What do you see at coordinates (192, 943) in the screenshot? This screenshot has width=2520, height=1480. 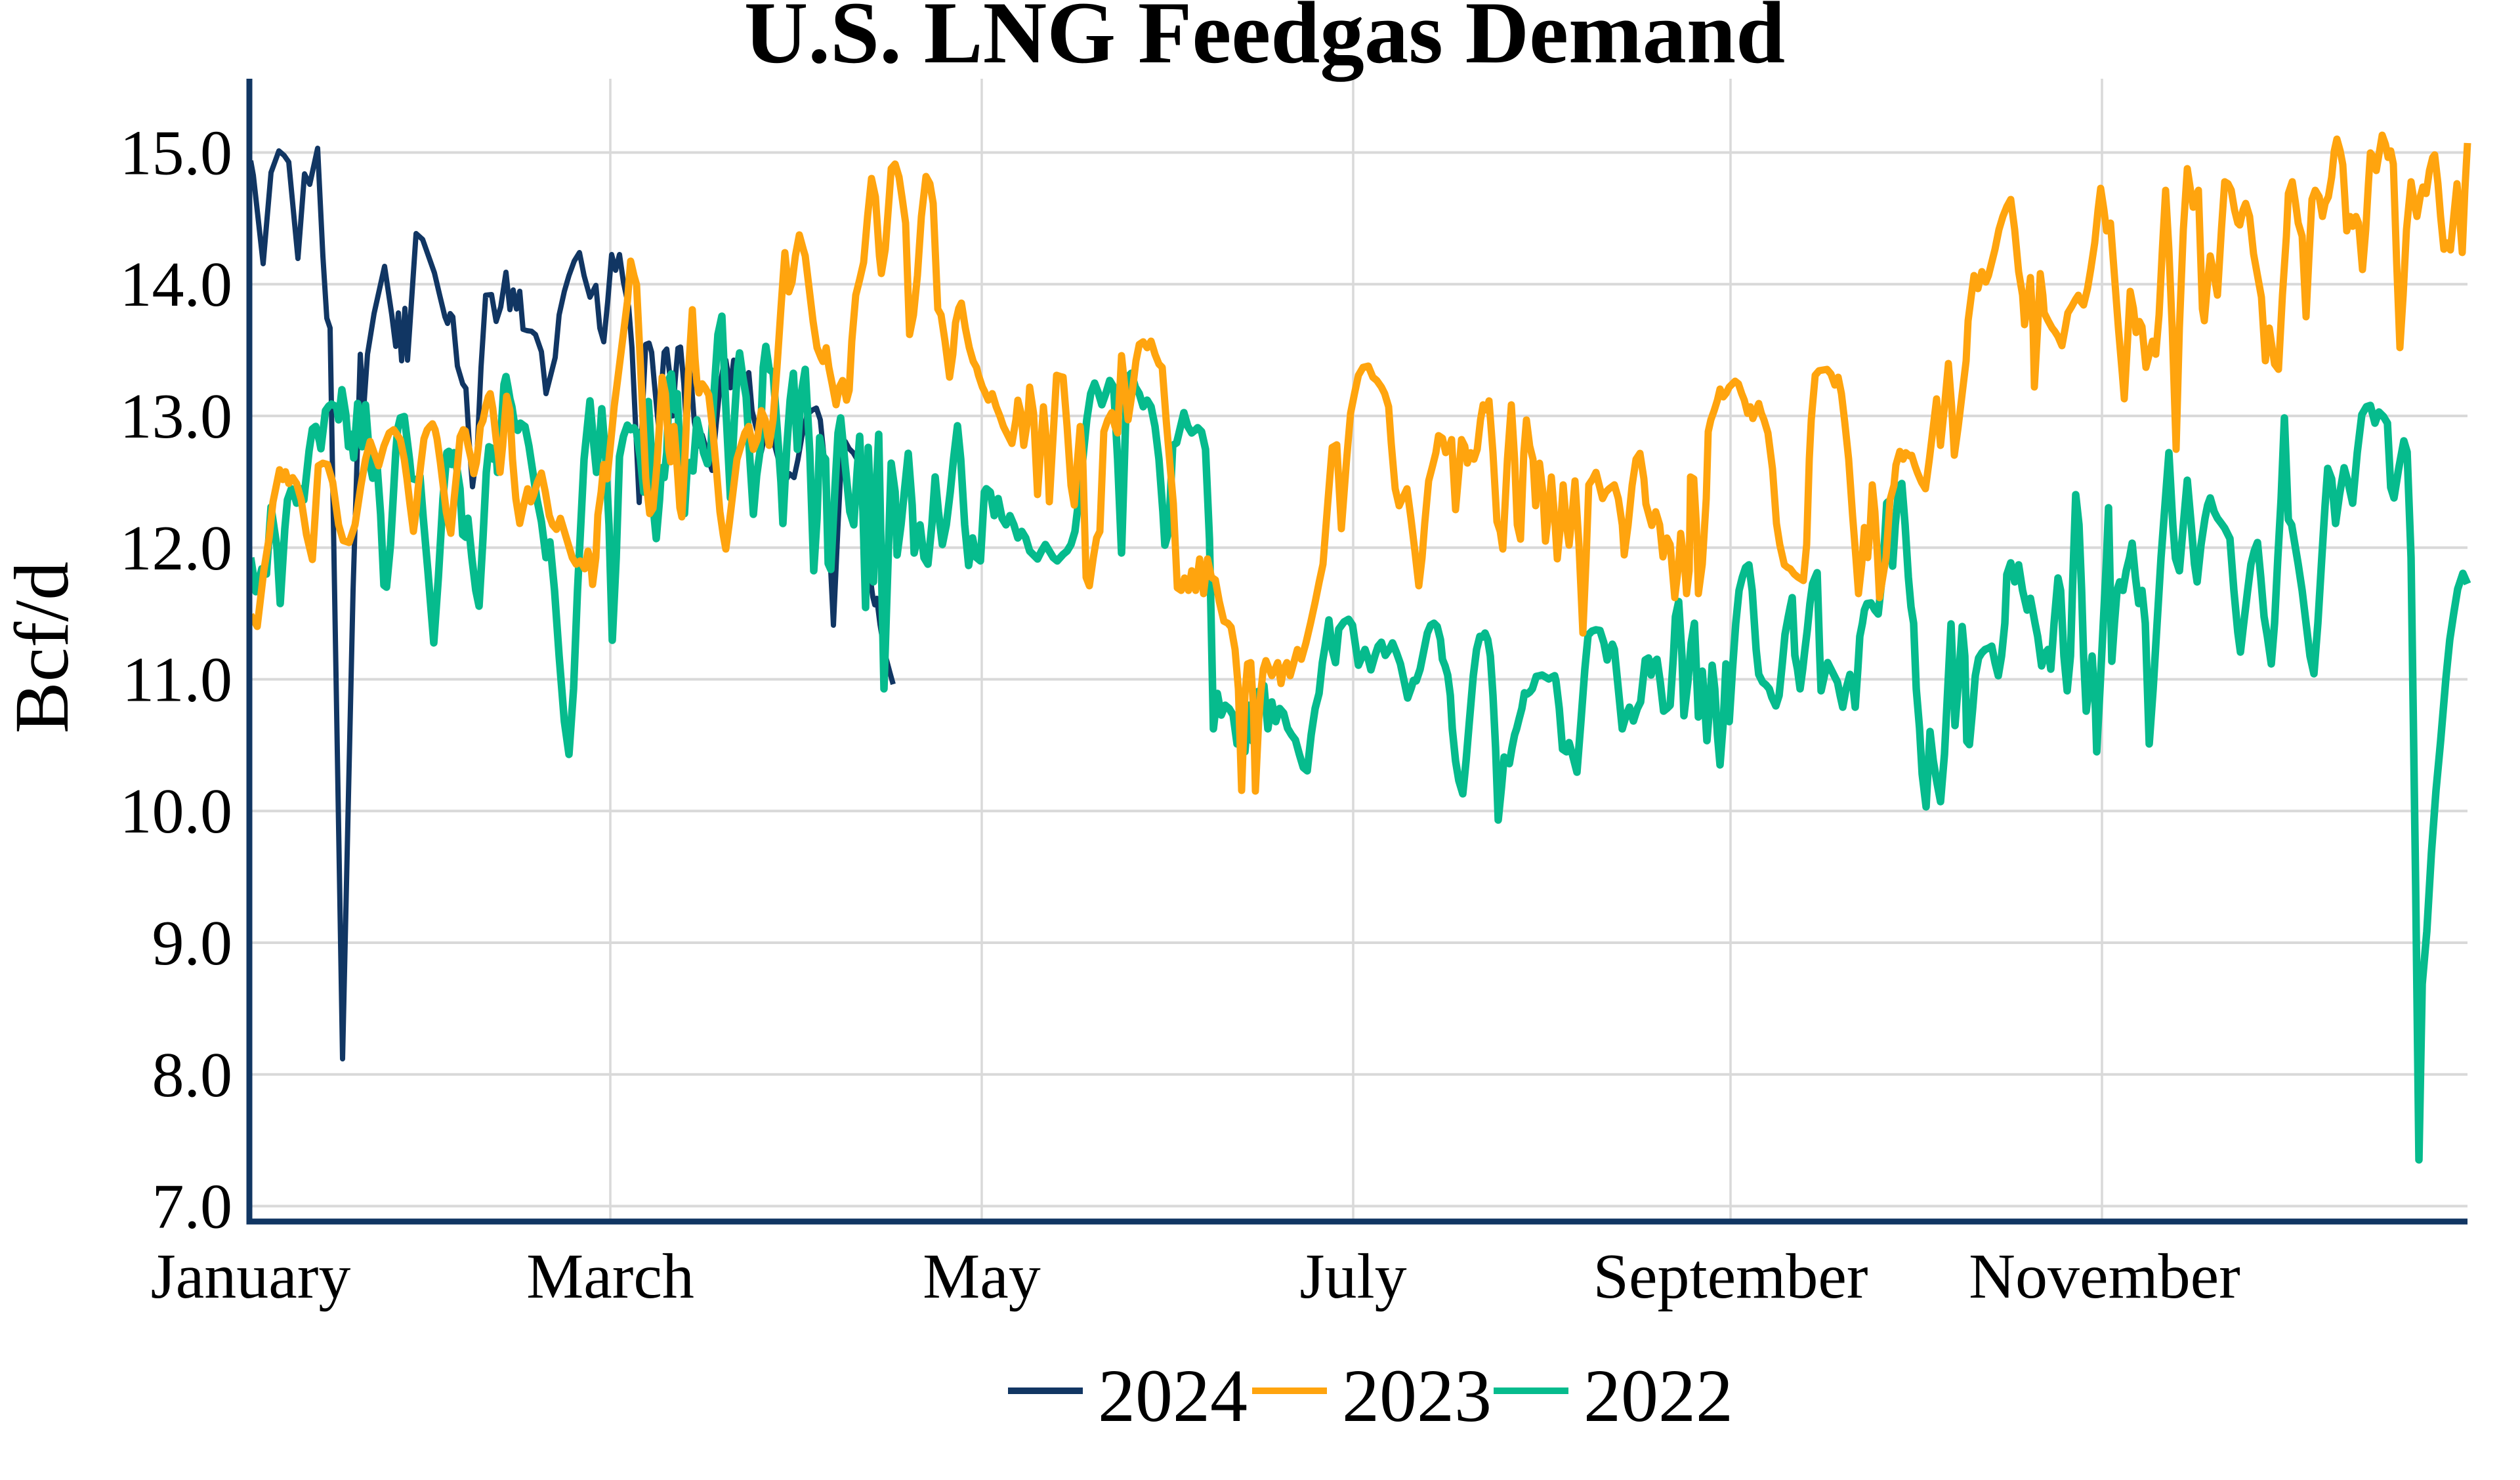 I see `svg-text: 9.0` at bounding box center [192, 943].